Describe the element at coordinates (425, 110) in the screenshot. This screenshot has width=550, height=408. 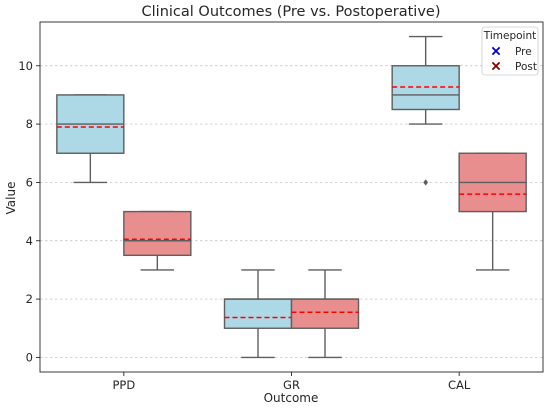
I see `box-pre-cal` at that location.